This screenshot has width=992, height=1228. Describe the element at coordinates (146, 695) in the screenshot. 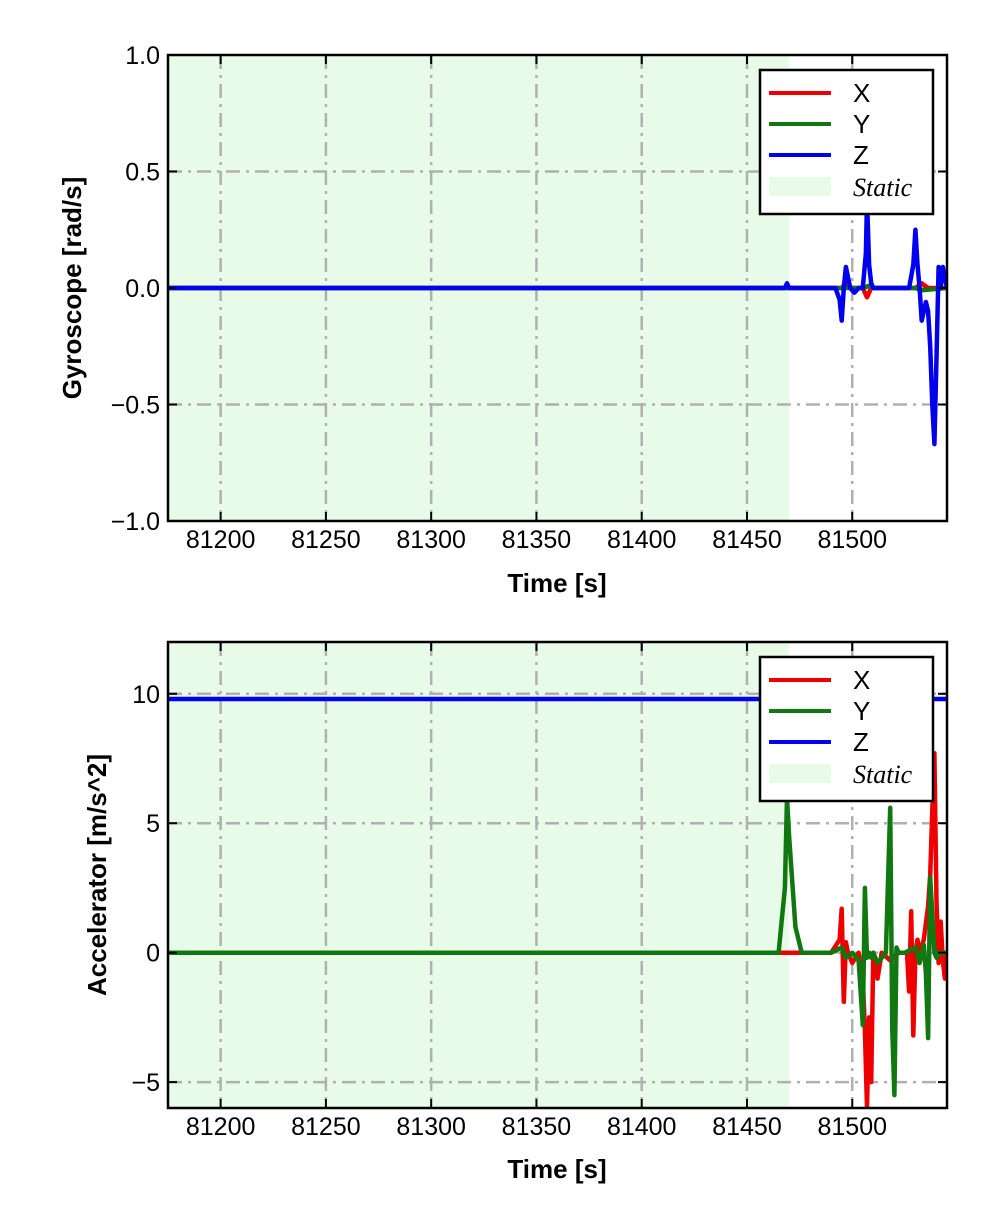

I see `y-tick-label: 10` at that location.